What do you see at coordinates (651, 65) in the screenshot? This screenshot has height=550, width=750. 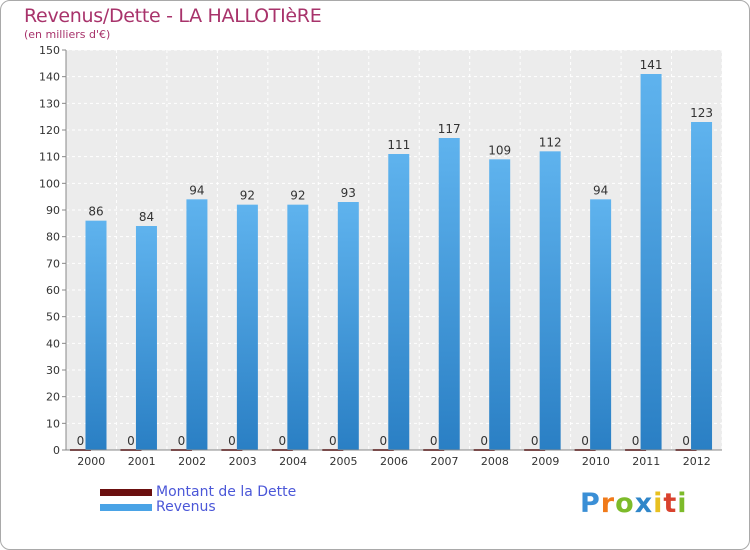 I see `data-label-revenus-2011: 141` at bounding box center [651, 65].